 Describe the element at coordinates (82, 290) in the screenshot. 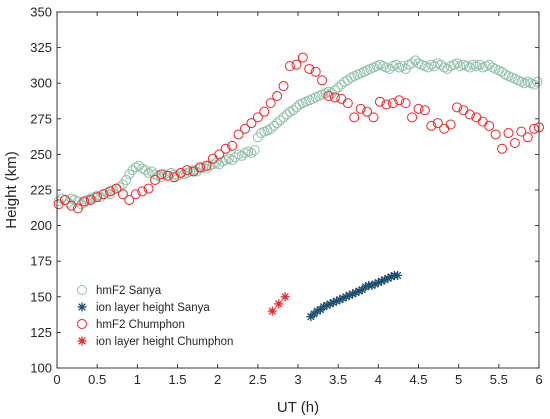

I see `legend-marker-hmf2-sanya` at that location.